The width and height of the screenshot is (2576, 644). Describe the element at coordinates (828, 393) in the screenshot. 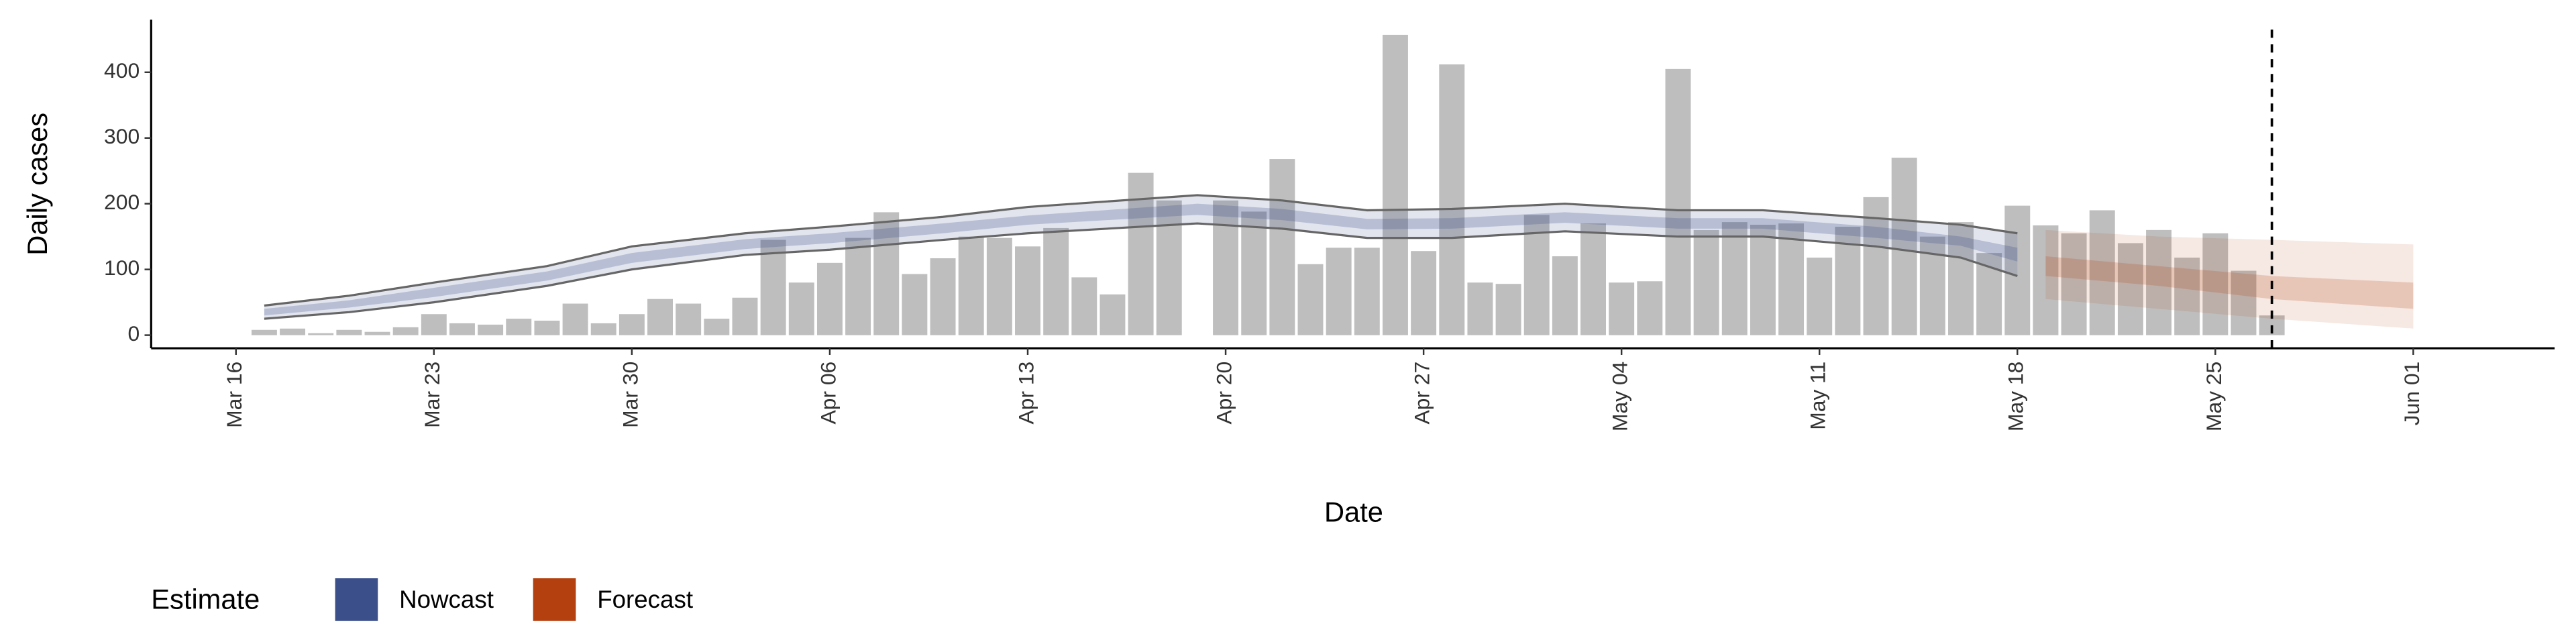

I see `x-tick-label: Apr 06` at that location.